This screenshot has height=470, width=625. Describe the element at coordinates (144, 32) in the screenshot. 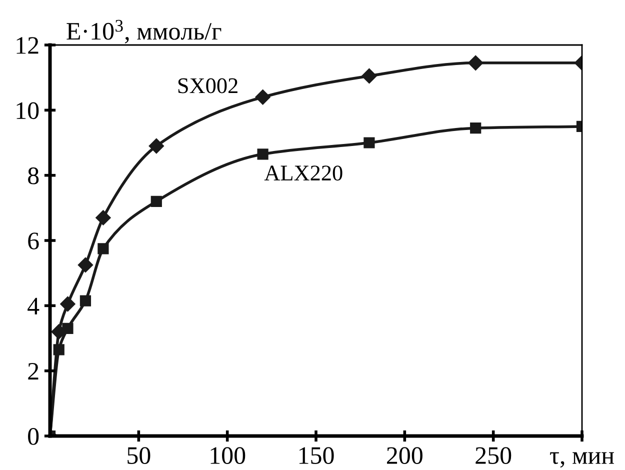

I see `y-axis-title: E·10$^{3}$, ммоль/г` at that location.